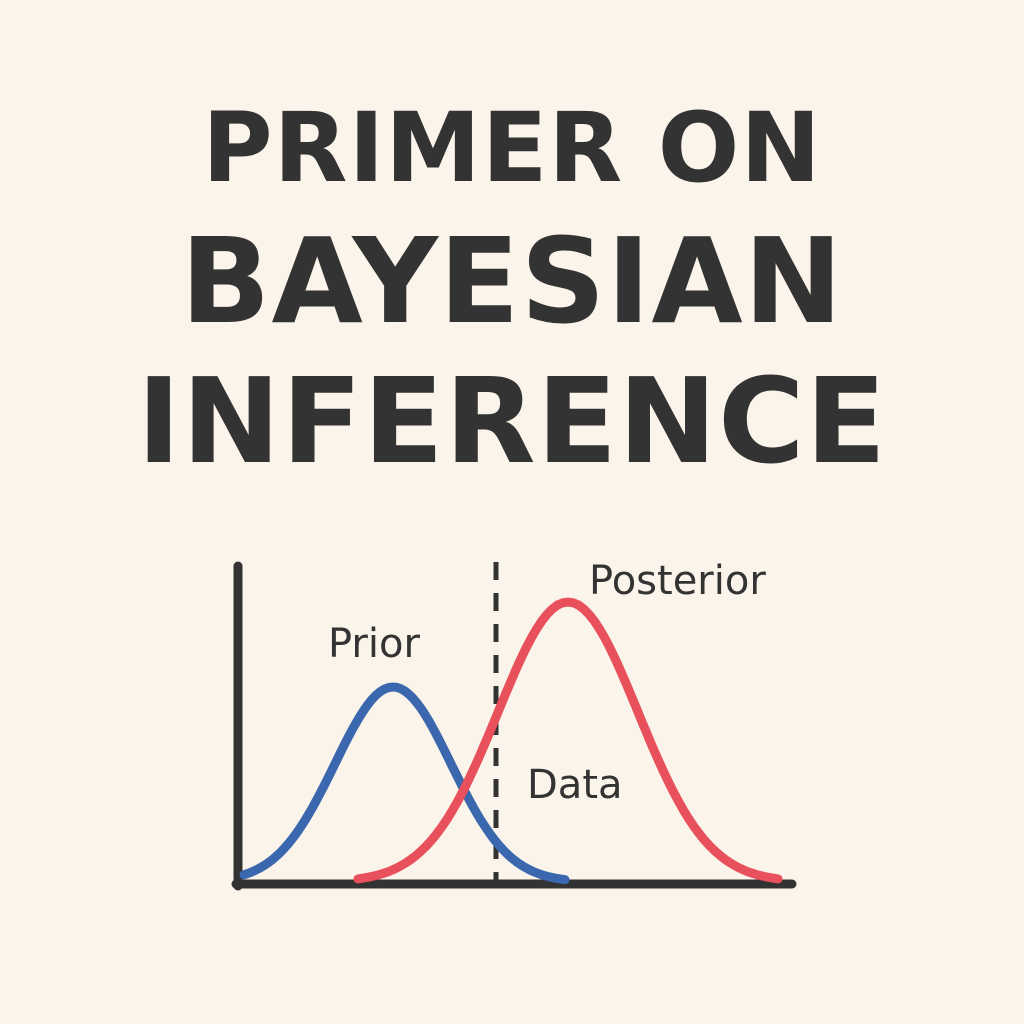 The image size is (1024, 1024). What do you see at coordinates (512, 148) in the screenshot?
I see `title-line-1: PRIMER ON` at bounding box center [512, 148].